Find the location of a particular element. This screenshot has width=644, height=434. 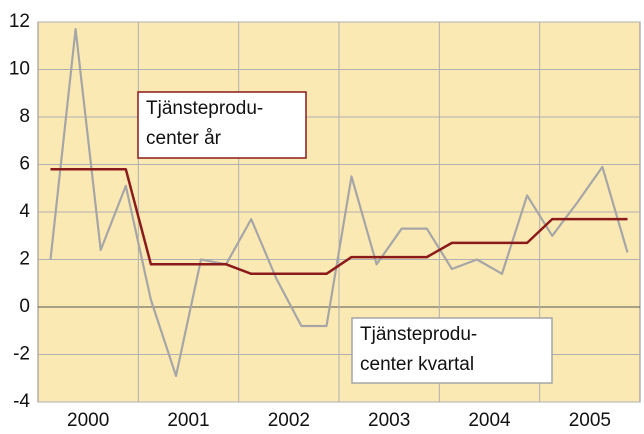

x-tick-label: 2002 is located at coordinates (289, 420).